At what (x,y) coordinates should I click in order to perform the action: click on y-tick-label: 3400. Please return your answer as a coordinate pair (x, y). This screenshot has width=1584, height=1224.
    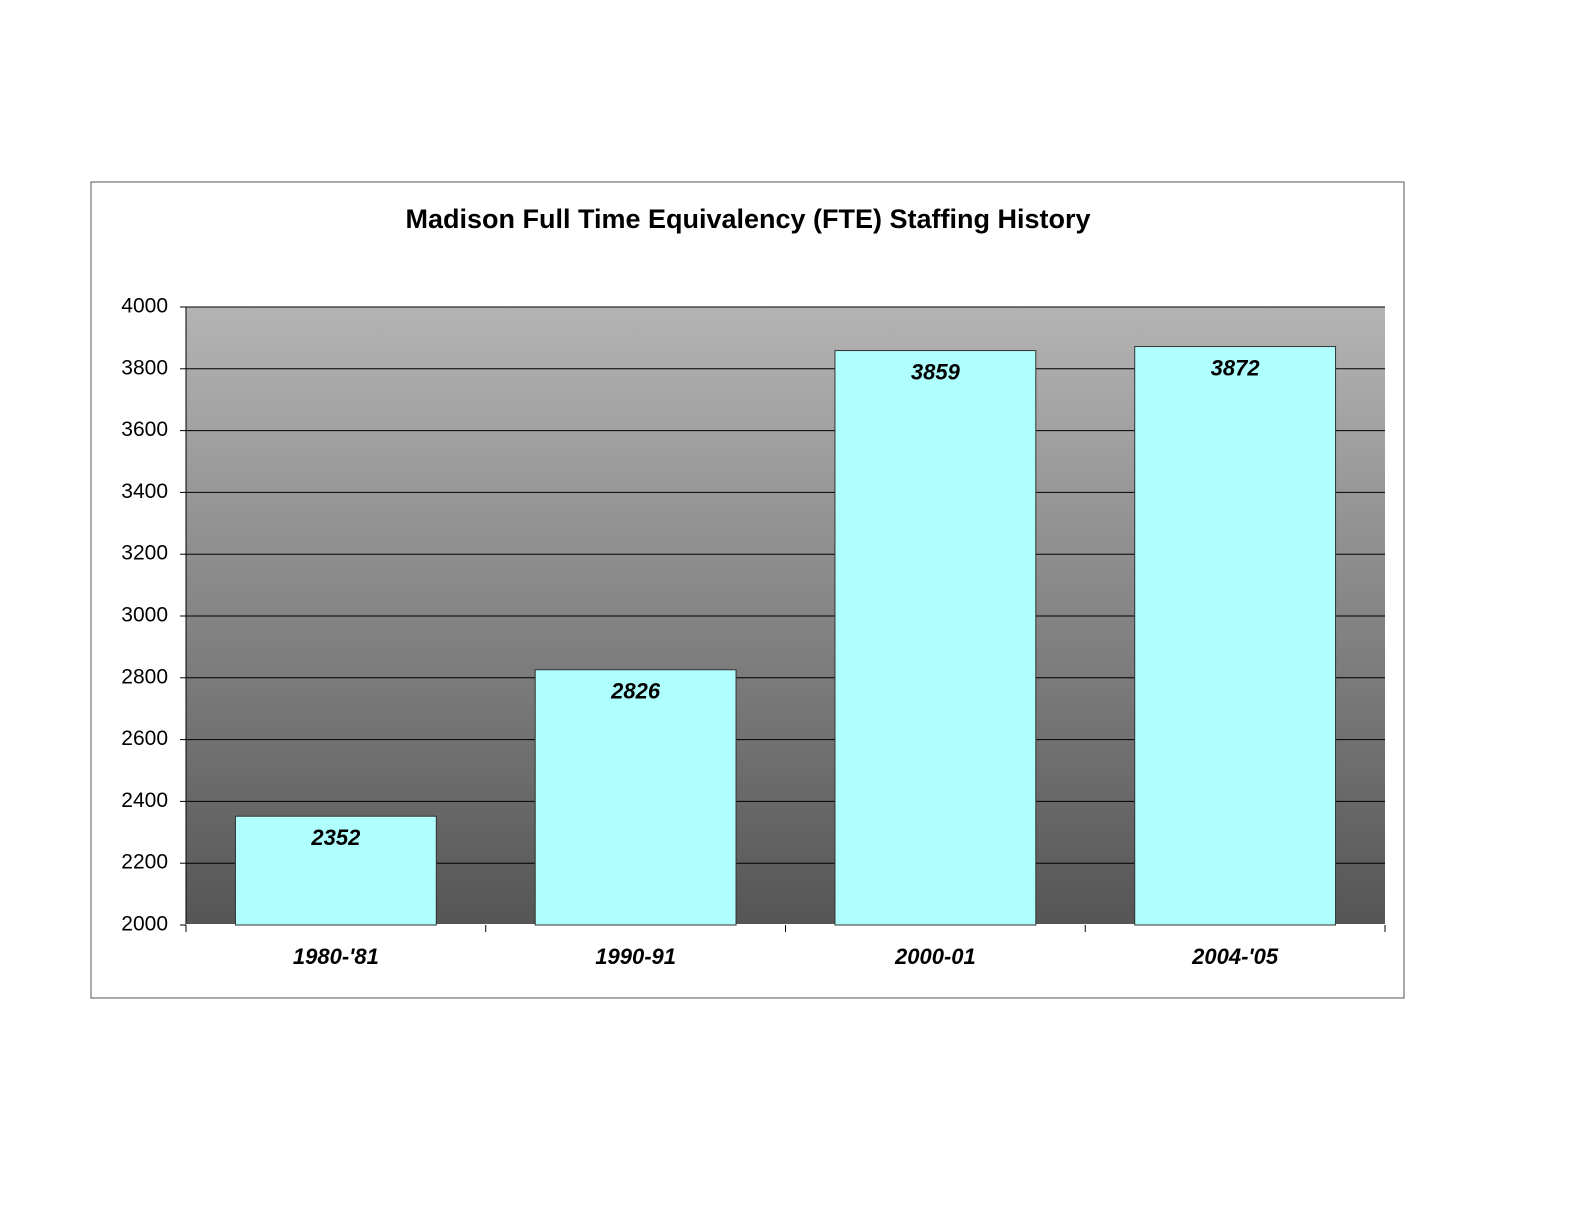
    Looking at the image, I should click on (144, 491).